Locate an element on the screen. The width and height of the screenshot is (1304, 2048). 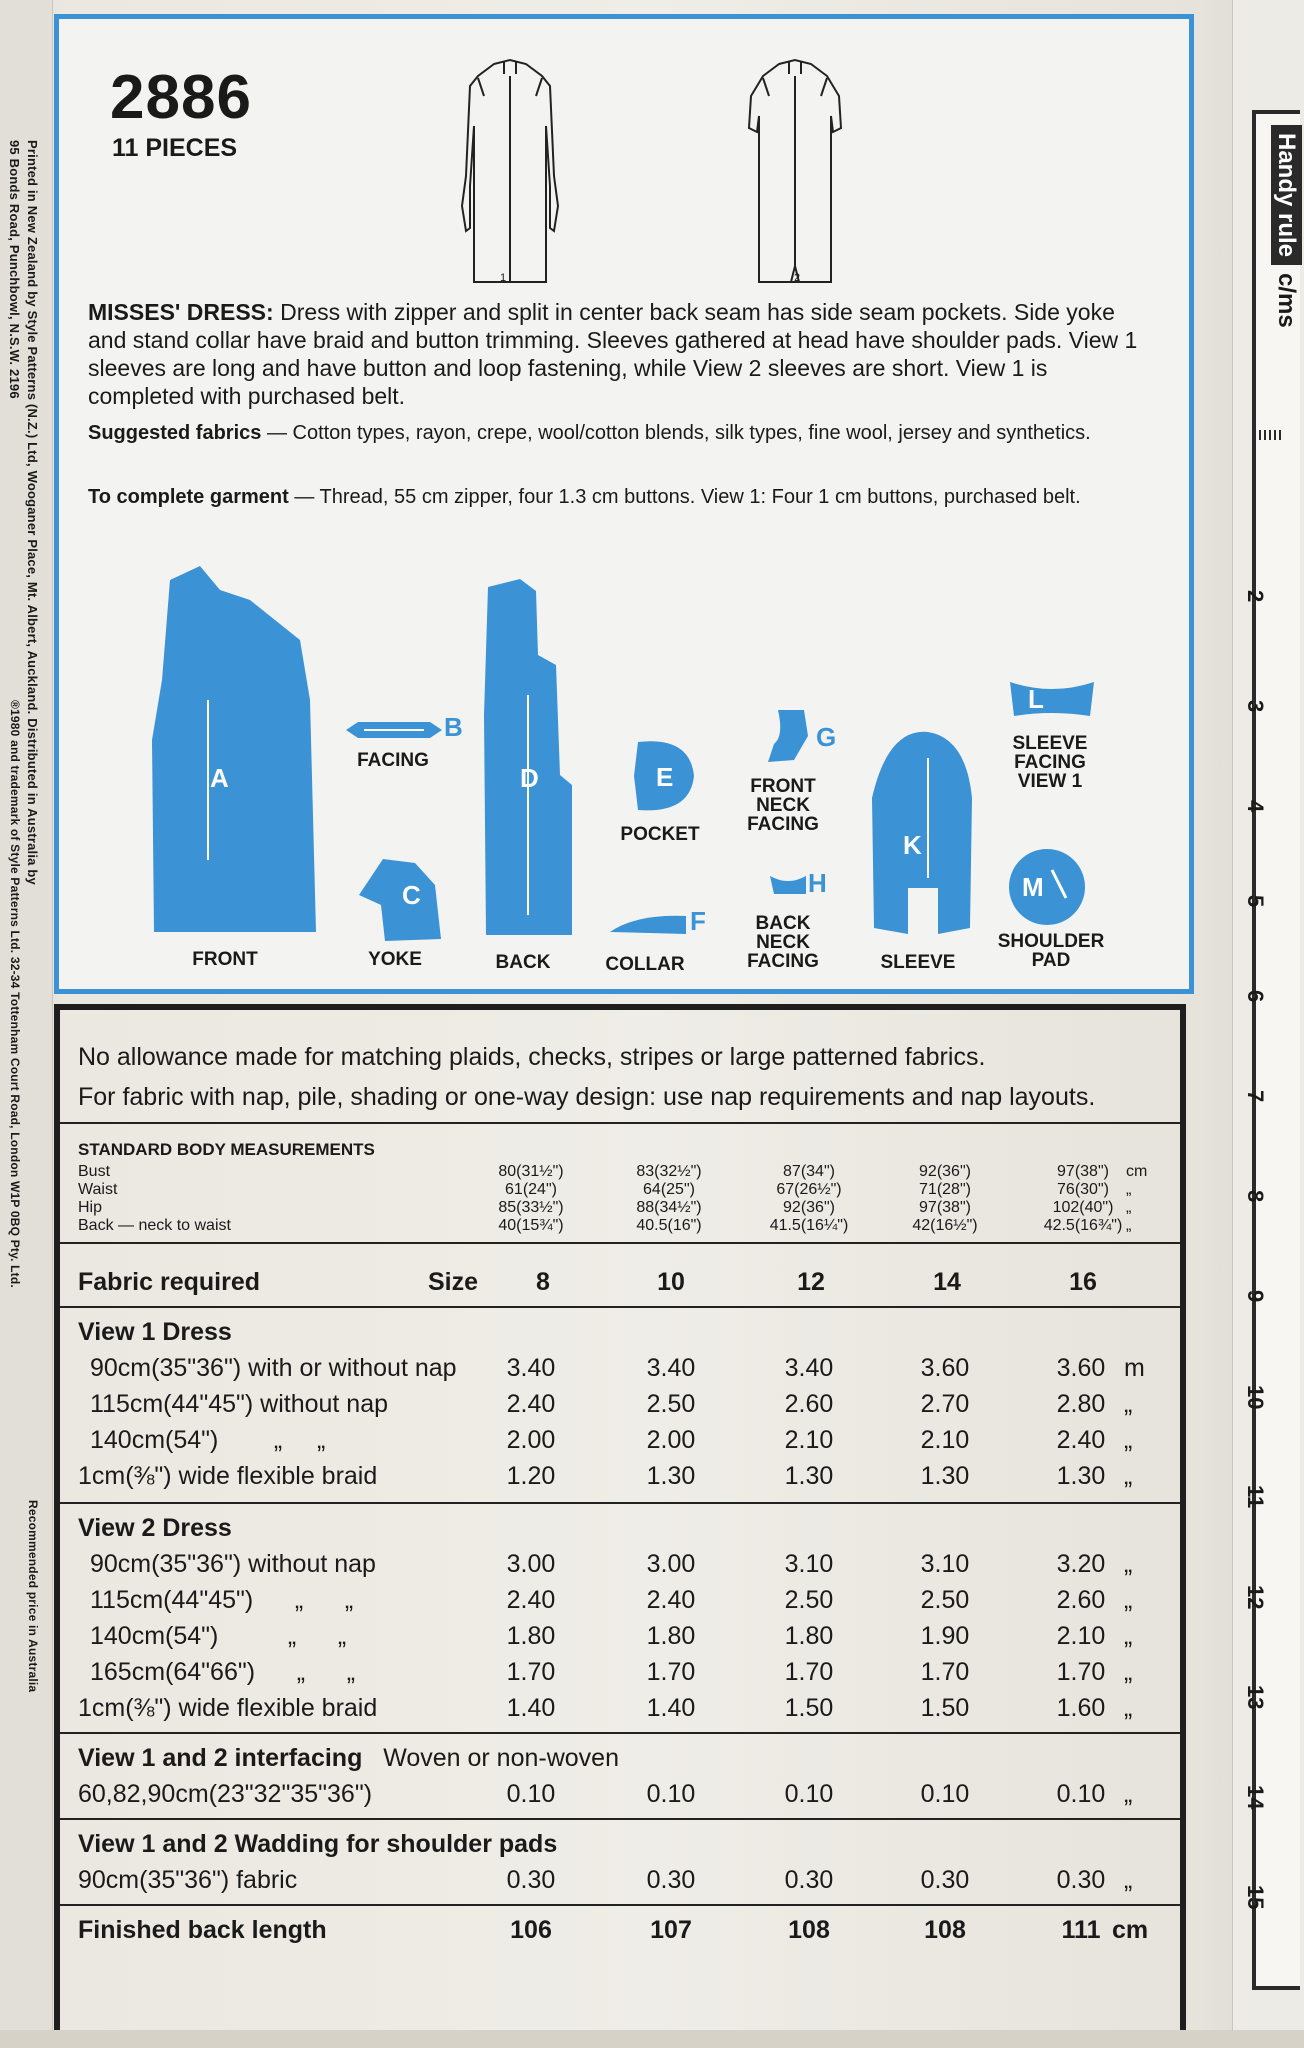
wadding-title: View 1 and 2 Wadding for shoulder pads is located at coordinates (318, 1844).